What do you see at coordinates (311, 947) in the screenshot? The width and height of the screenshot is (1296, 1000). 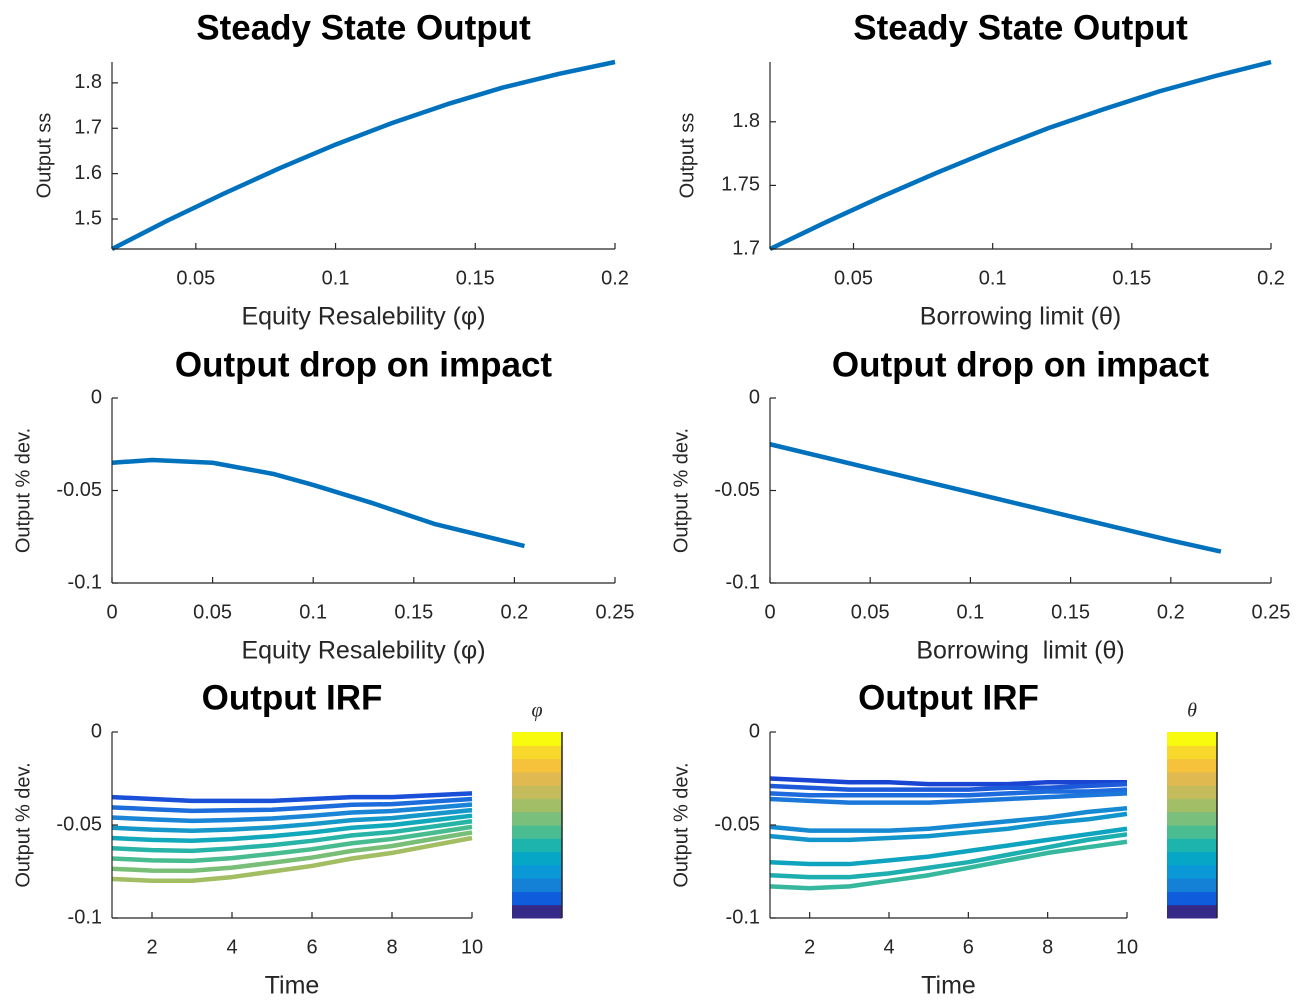 I see `x-tick-label: 6` at bounding box center [311, 947].